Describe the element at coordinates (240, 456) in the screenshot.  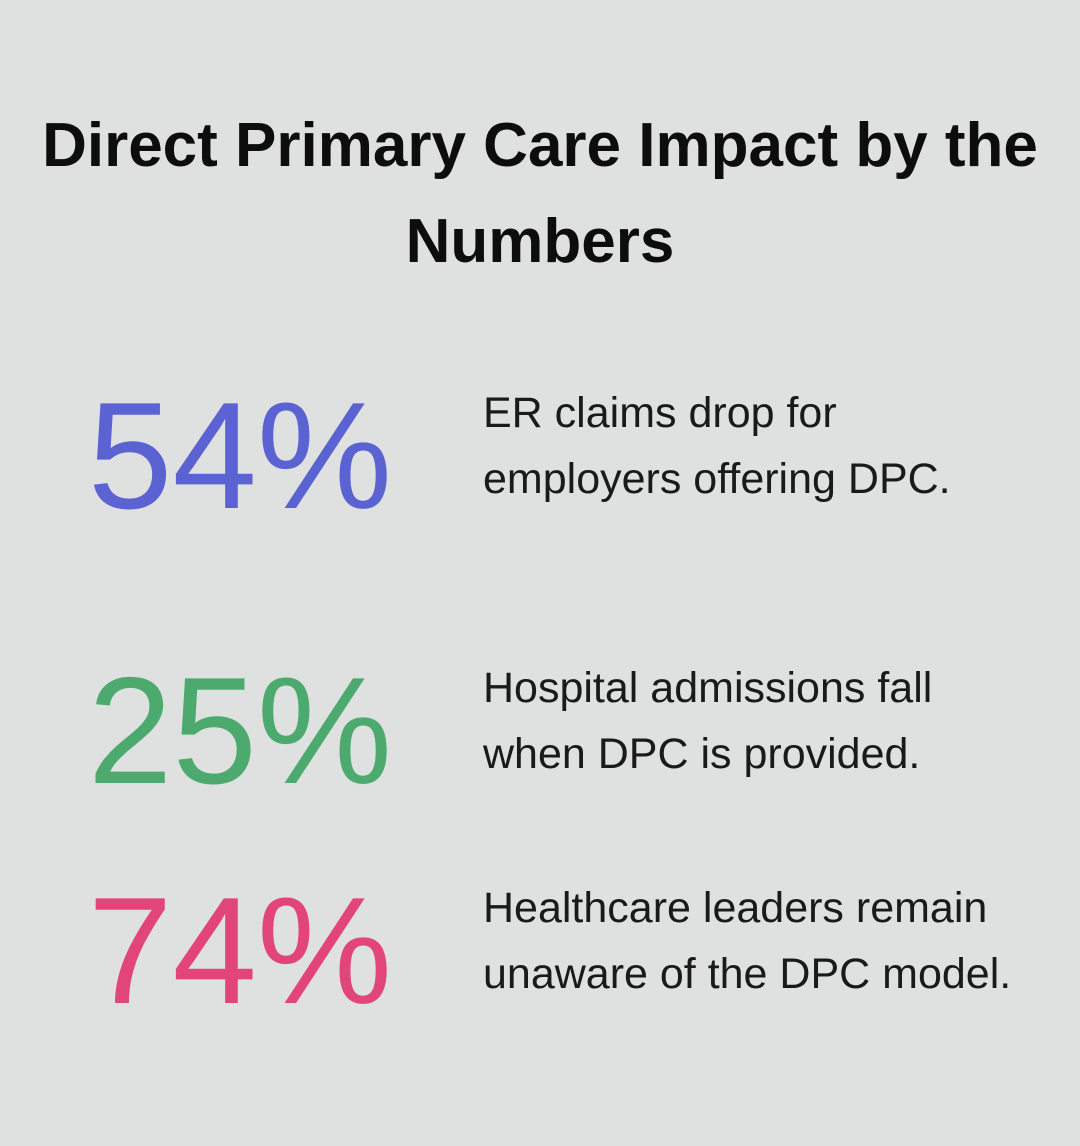
I see `stat-value: 54%` at that location.